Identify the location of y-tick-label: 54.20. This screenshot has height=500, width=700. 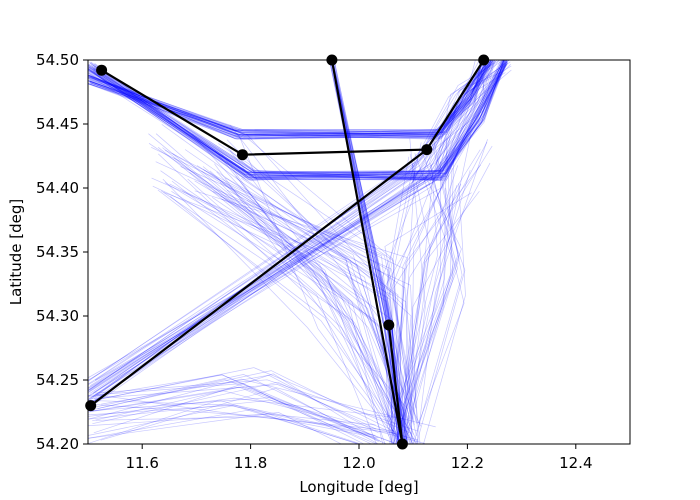
(57, 444).